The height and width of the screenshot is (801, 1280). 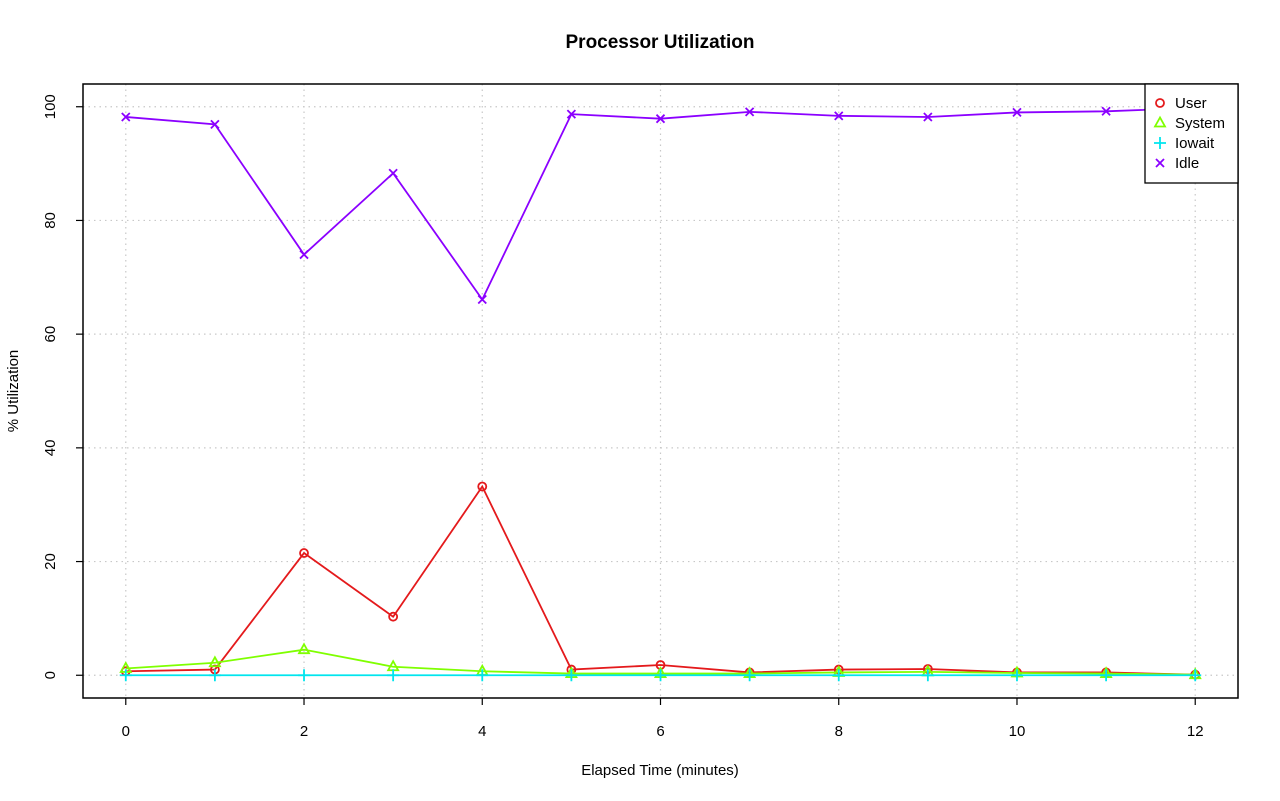 What do you see at coordinates (50, 106) in the screenshot?
I see `y-tick-label: 100` at bounding box center [50, 106].